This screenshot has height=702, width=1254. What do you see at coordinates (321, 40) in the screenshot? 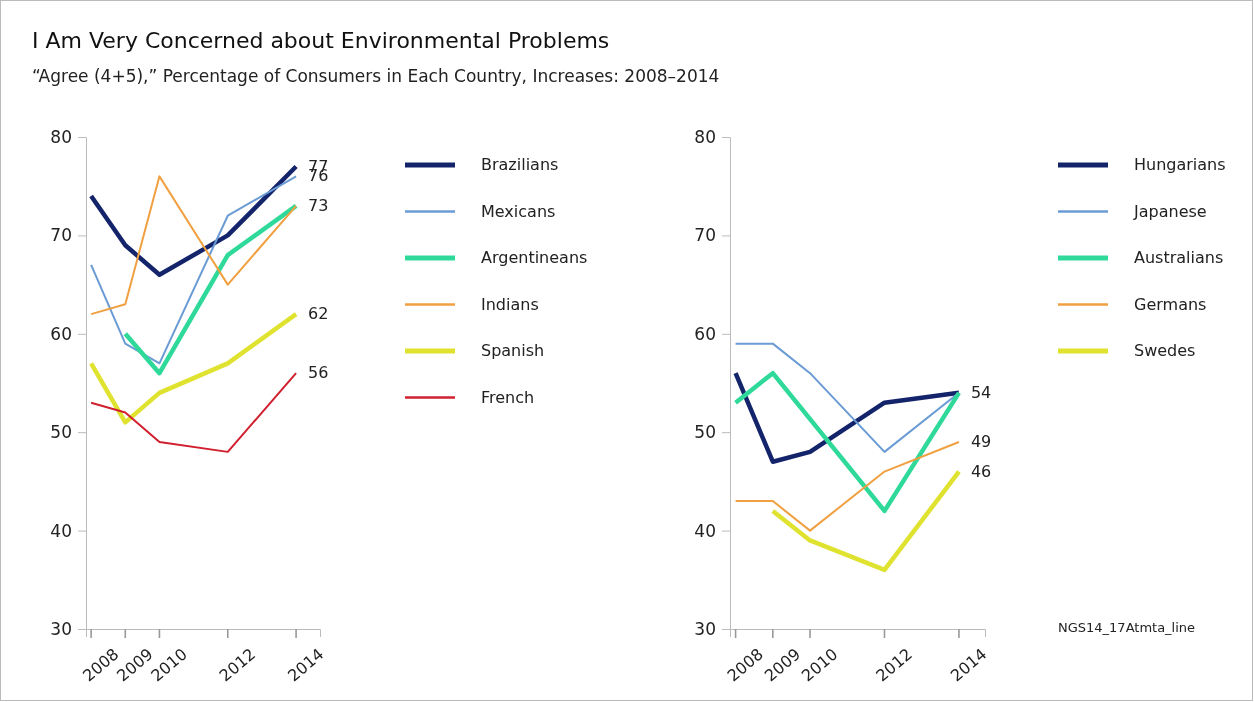
I see `chart-title: I Am Very Concerned about Environmental Problems` at bounding box center [321, 40].